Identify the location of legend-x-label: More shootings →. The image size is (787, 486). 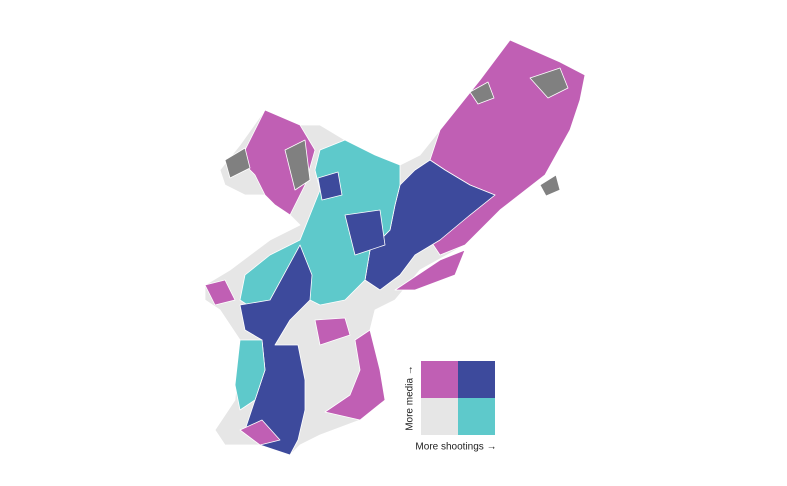
(455, 447).